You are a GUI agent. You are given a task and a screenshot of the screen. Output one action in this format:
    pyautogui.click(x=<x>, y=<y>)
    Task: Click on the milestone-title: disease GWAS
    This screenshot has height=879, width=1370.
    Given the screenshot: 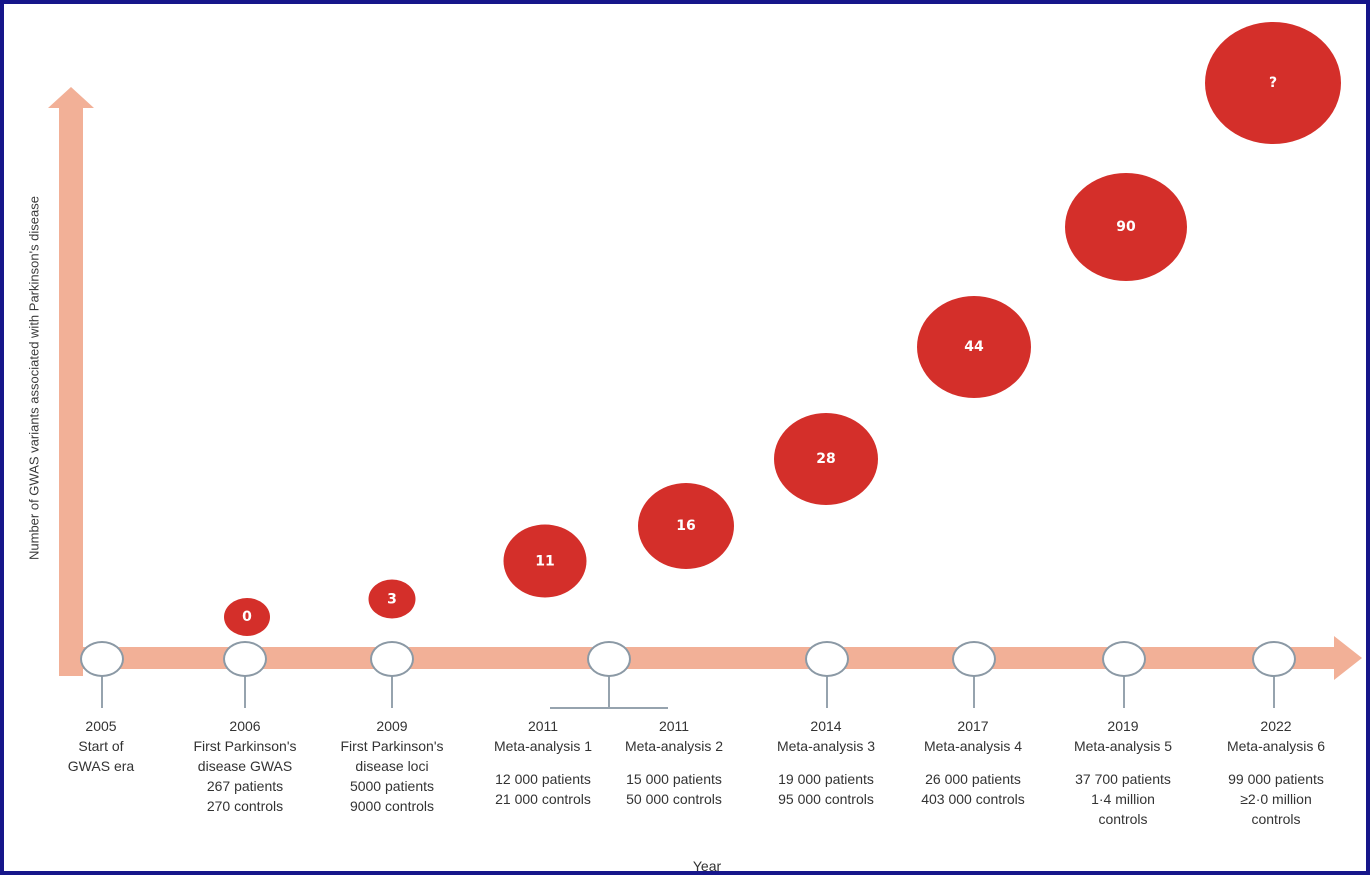 What is the action you would take?
    pyautogui.click(x=245, y=766)
    